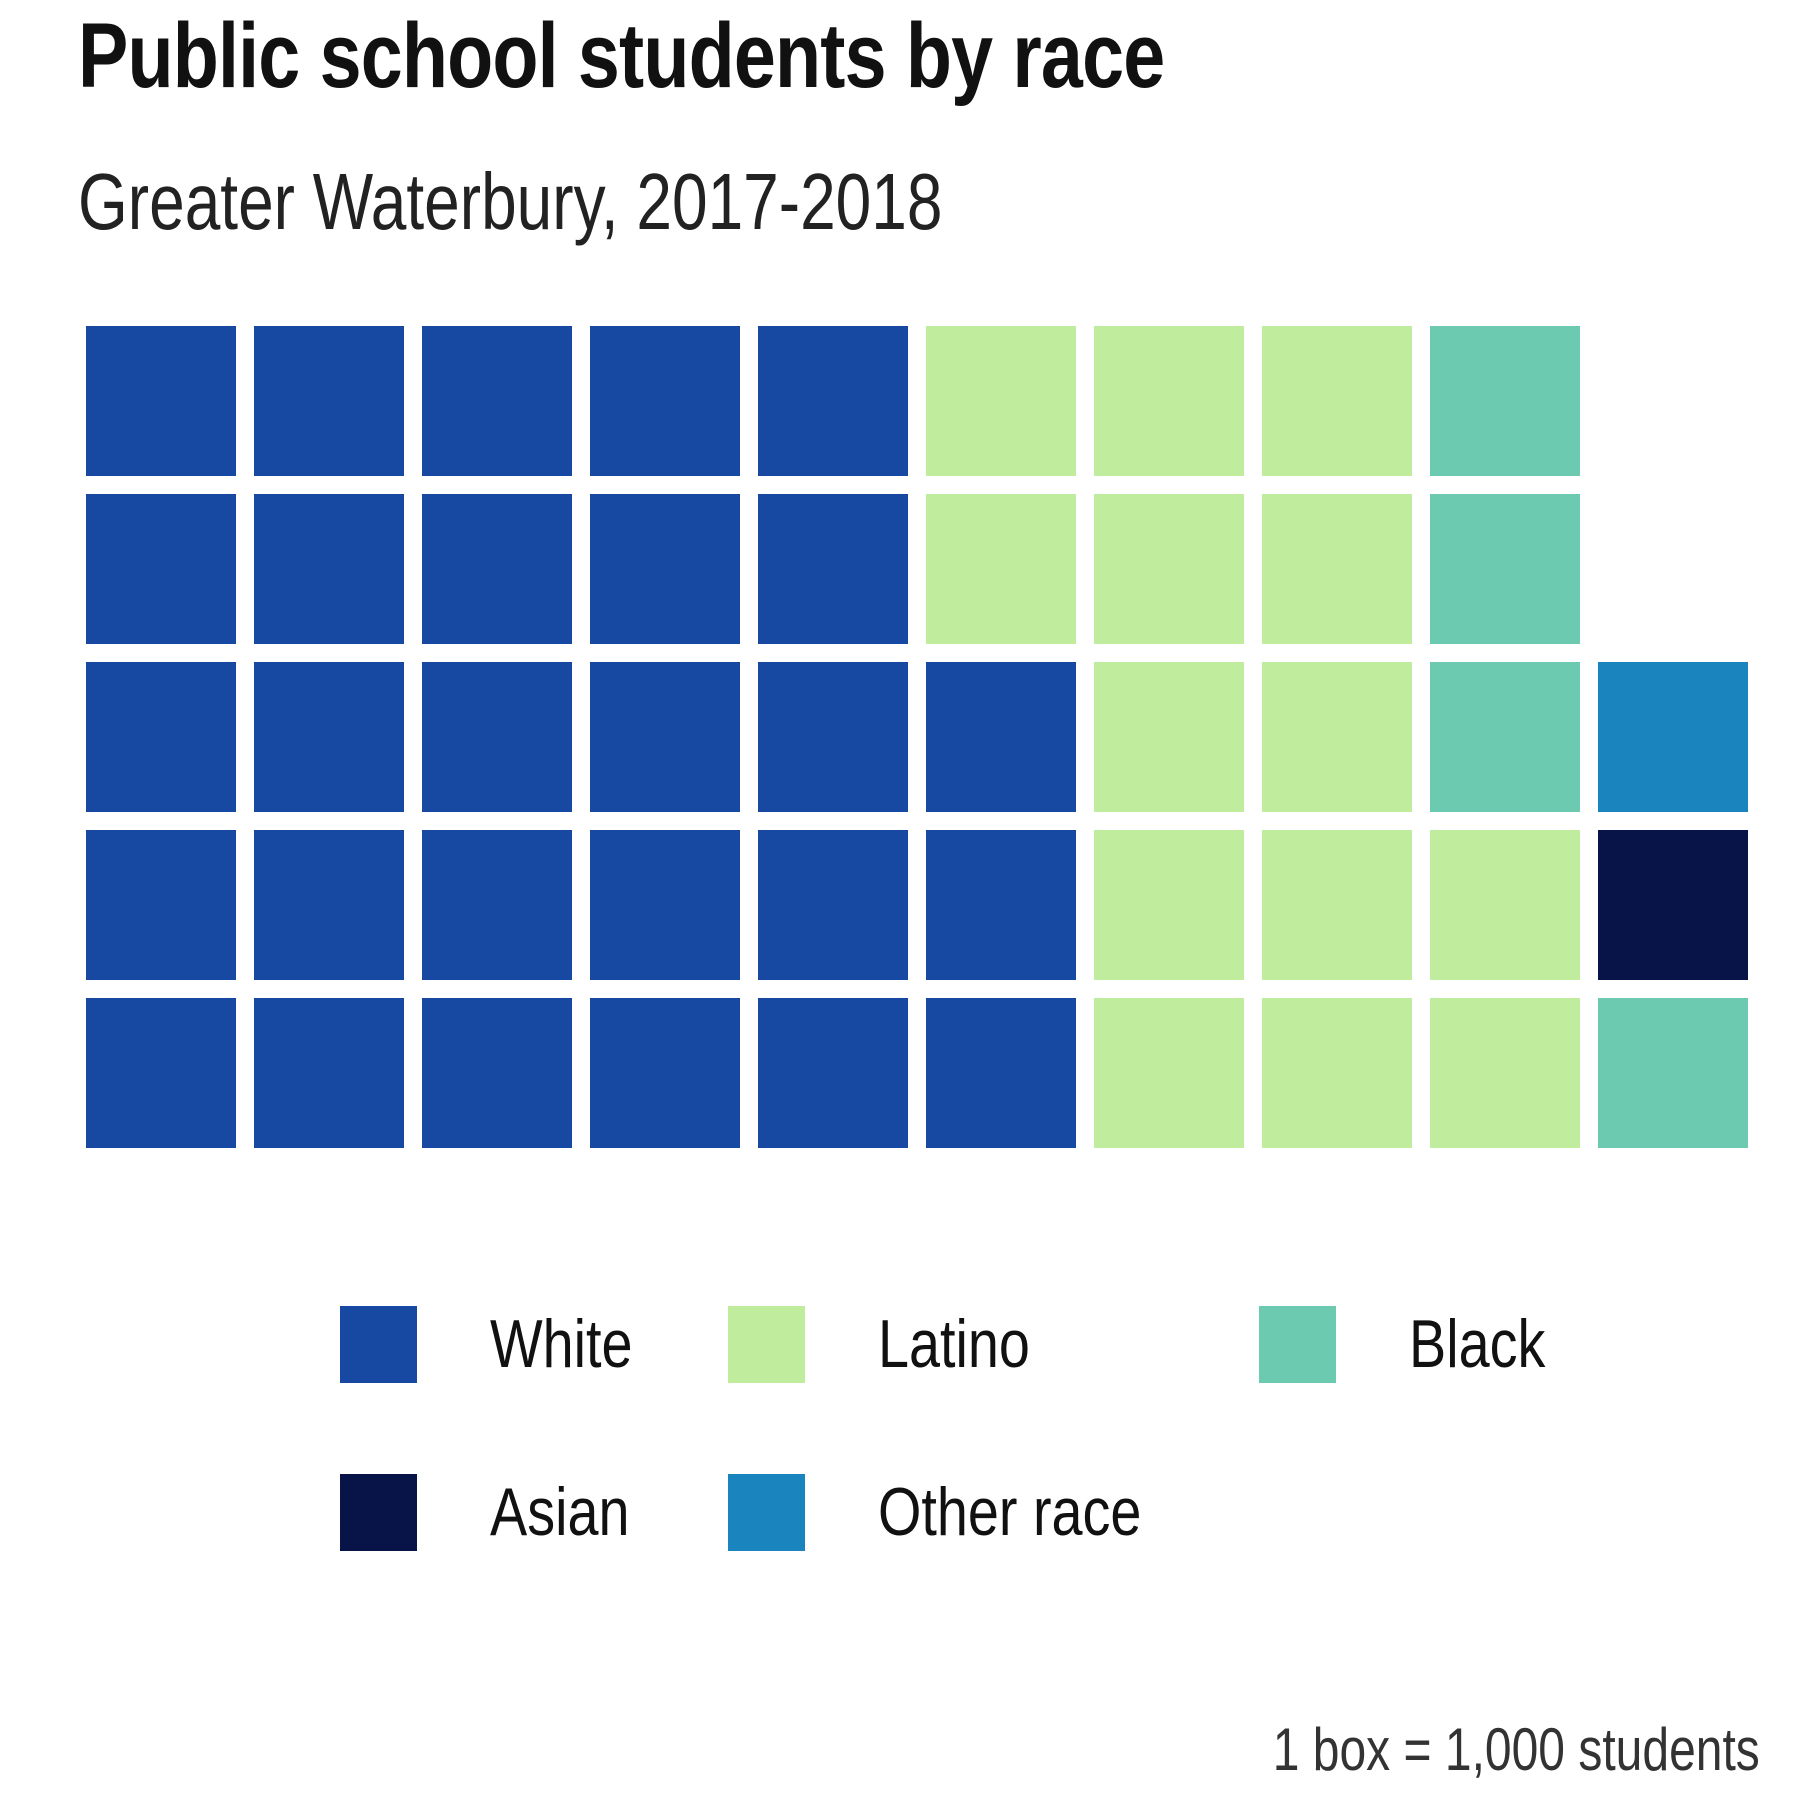  What do you see at coordinates (621, 56) in the screenshot?
I see `chart-title: Public school students by race` at bounding box center [621, 56].